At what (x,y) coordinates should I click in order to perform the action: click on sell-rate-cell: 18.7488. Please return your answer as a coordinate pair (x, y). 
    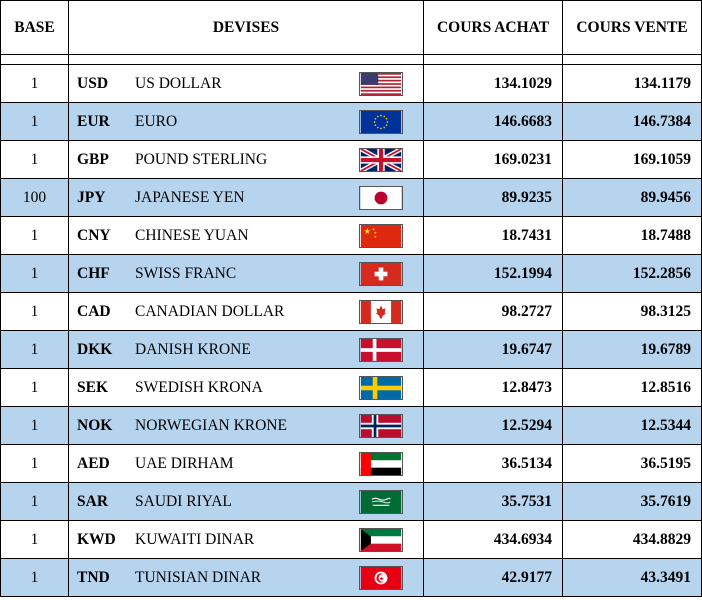
    Looking at the image, I should click on (632, 235).